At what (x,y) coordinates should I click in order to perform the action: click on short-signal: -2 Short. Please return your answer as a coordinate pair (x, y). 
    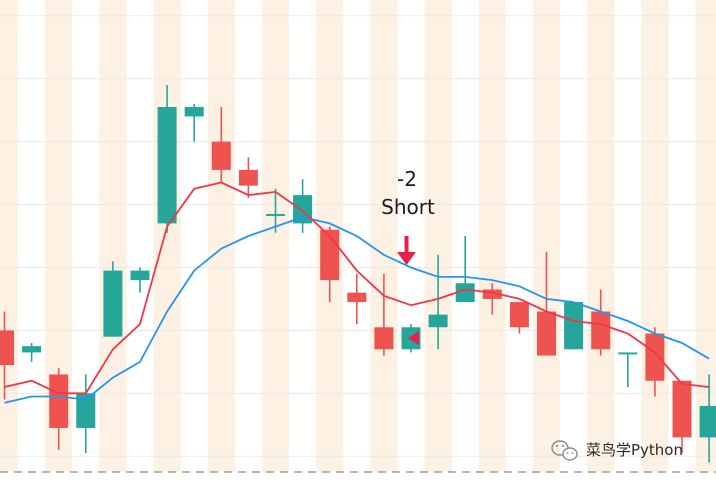
    Looking at the image, I should click on (408, 256).